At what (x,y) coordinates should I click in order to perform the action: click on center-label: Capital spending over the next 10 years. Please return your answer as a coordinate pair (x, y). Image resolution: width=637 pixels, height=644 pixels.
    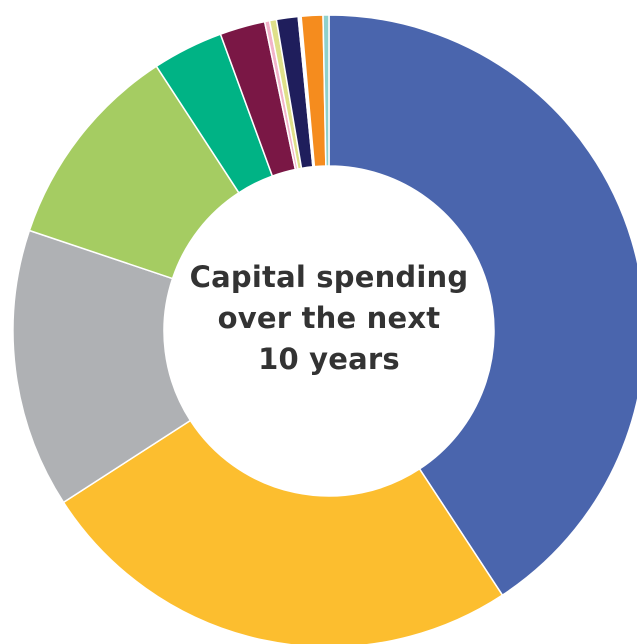
    Looking at the image, I should click on (329, 318).